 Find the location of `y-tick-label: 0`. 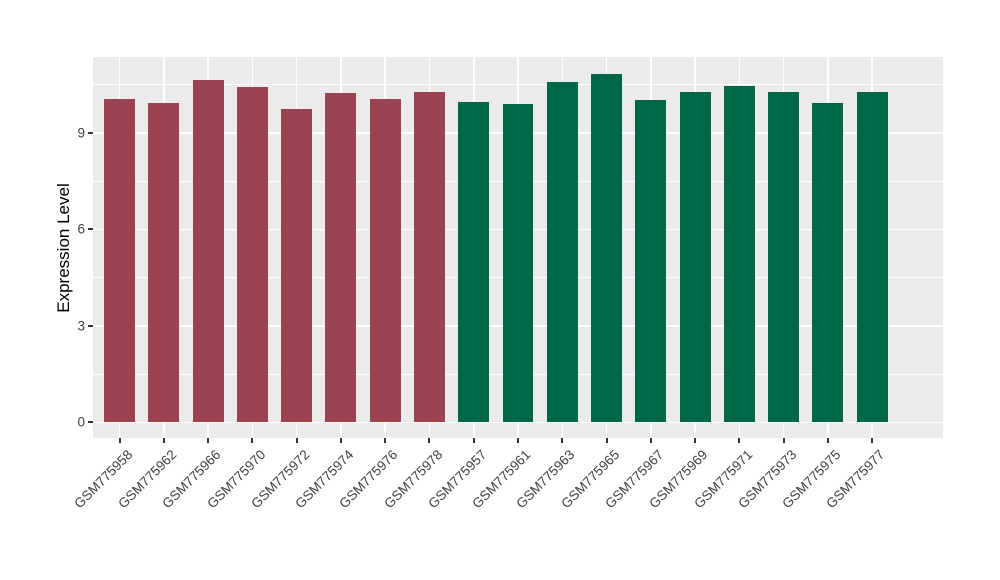

y-tick-label: 0 is located at coordinates (81, 422).